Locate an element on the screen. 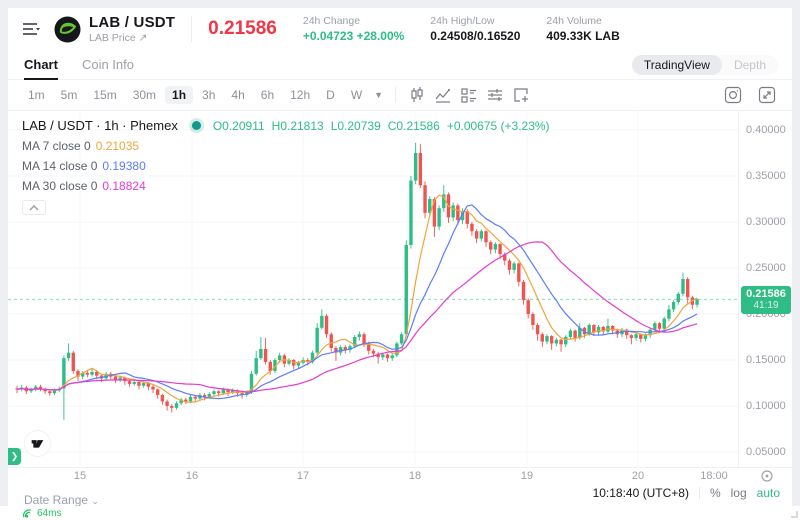 The height and width of the screenshot is (520, 800). date-range-button: Date Range ⌄ is located at coordinates (61, 500).